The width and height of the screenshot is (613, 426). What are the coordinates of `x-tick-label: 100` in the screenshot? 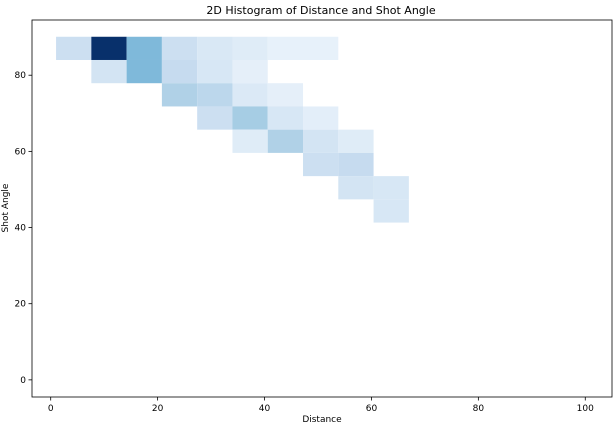 It's located at (585, 409).